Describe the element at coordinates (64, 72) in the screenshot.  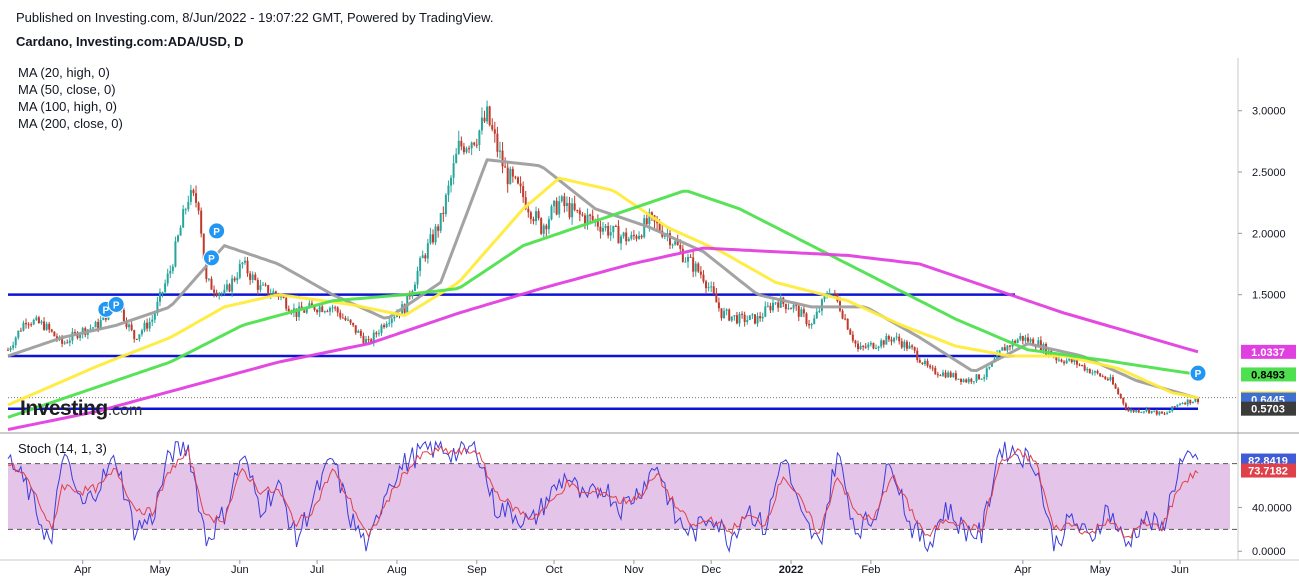
I see `legend-ma20: MA (20, high, 0)` at that location.